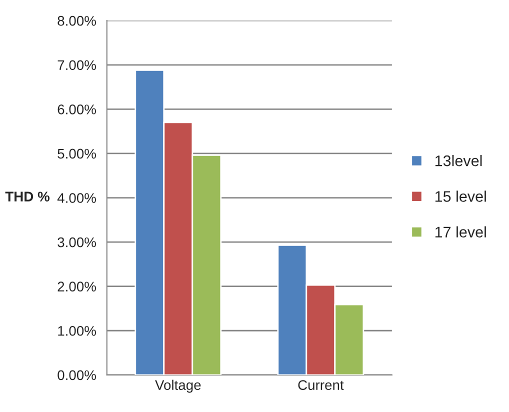 The height and width of the screenshot is (412, 509). What do you see at coordinates (77, 109) in the screenshot?
I see `y-tick-label: 6.00%` at bounding box center [77, 109].